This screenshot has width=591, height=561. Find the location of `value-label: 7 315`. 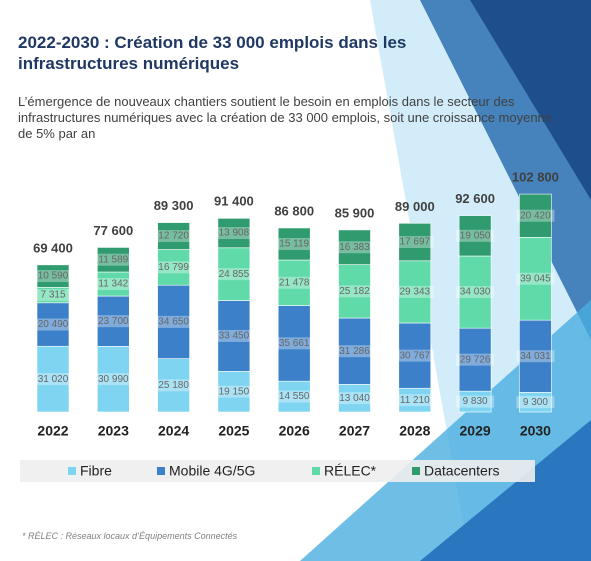

value-label: 7 315 is located at coordinates (52, 295).